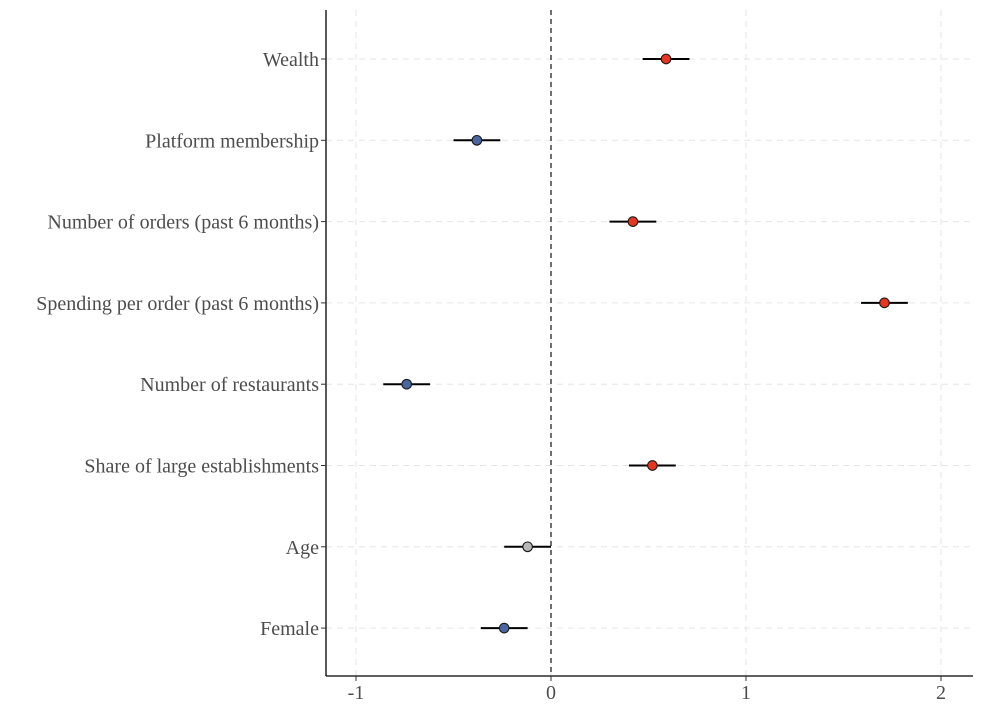 This screenshot has height=705, width=984. I want to click on y-tick-label: Age, so click(302, 548).